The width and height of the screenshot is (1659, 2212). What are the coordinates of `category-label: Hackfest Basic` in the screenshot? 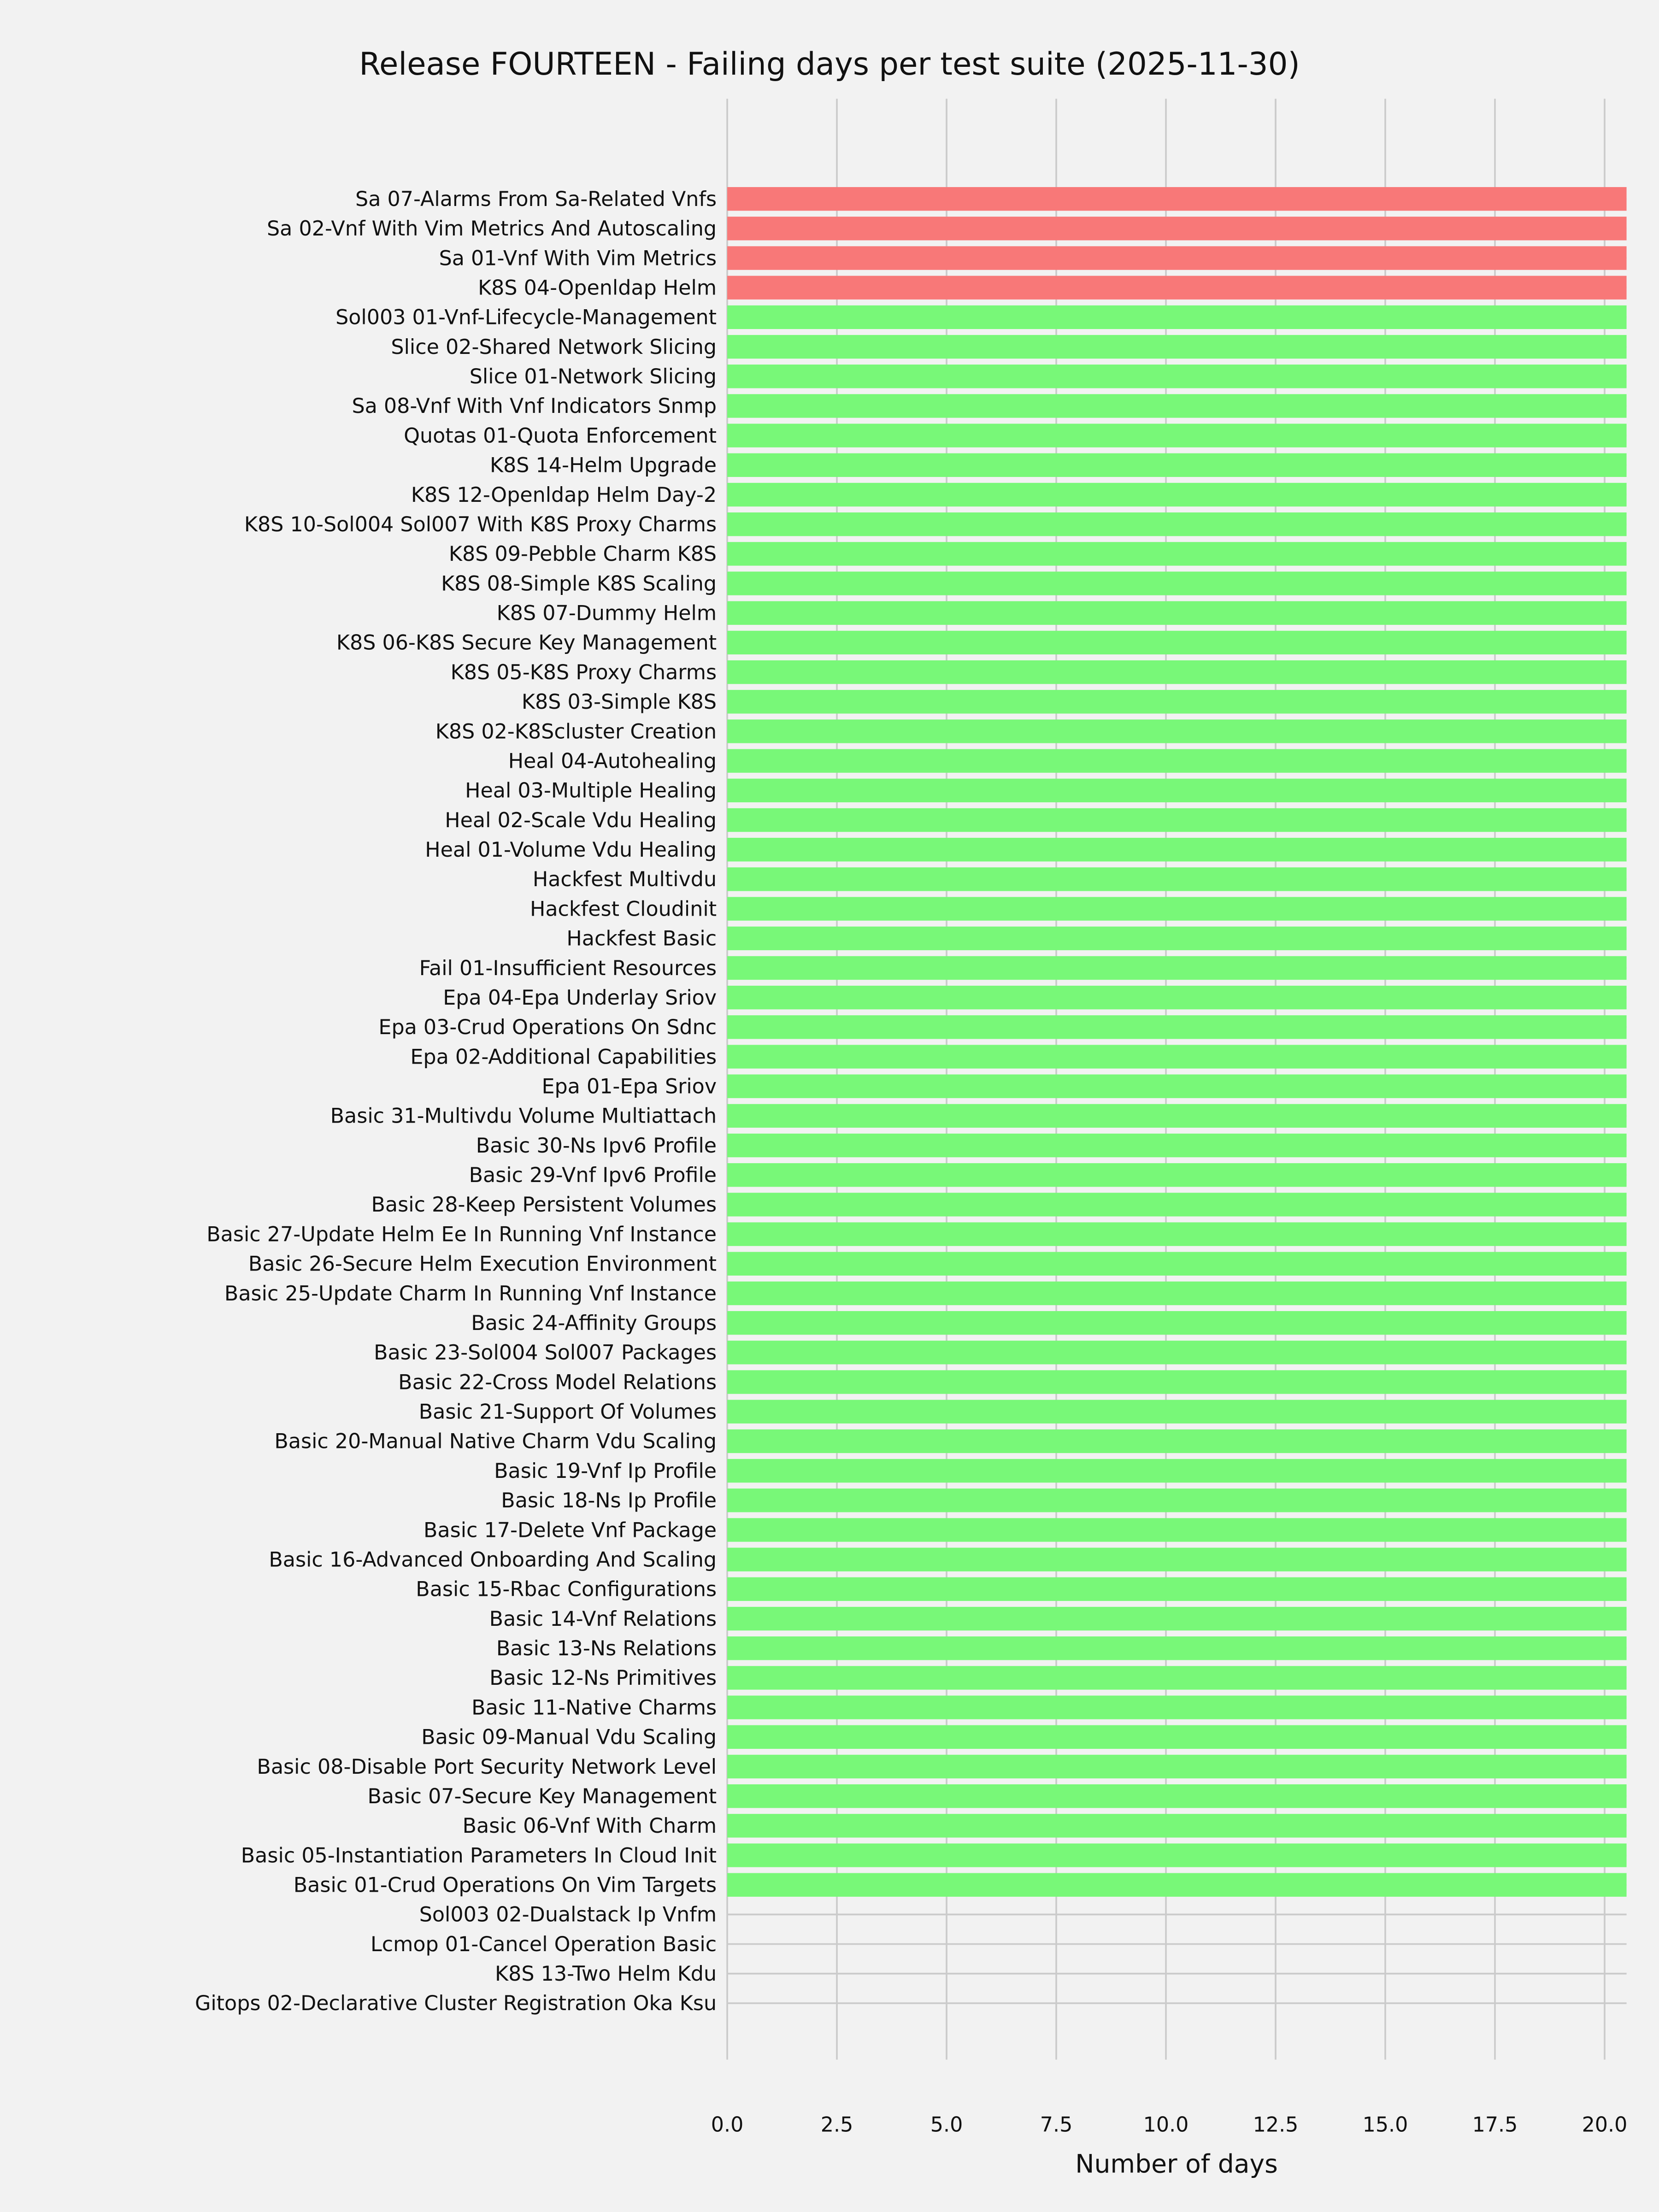 It's located at (641, 939).